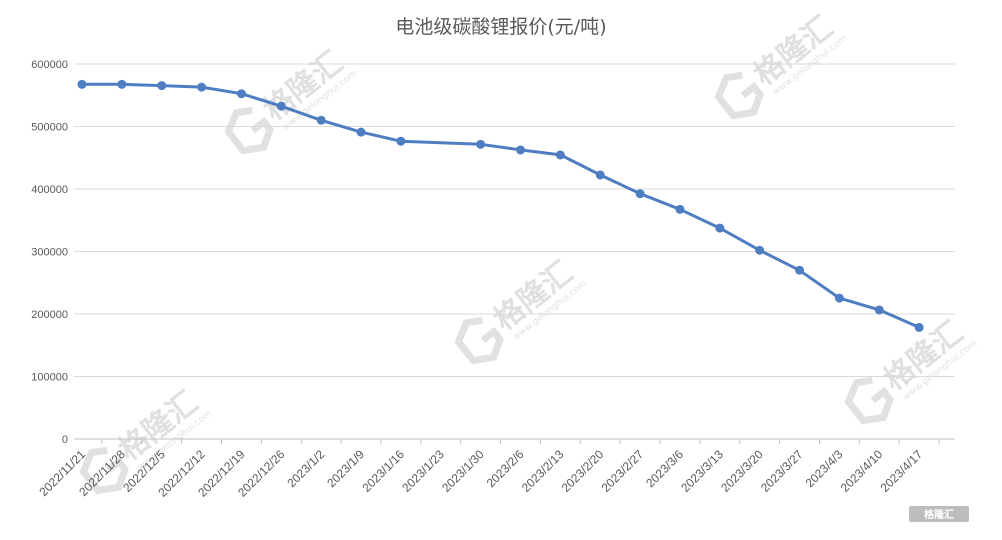 Image resolution: width=1002 pixels, height=540 pixels. Describe the element at coordinates (742, 471) in the screenshot. I see `x-tick-label: 2023/3/20` at that location.